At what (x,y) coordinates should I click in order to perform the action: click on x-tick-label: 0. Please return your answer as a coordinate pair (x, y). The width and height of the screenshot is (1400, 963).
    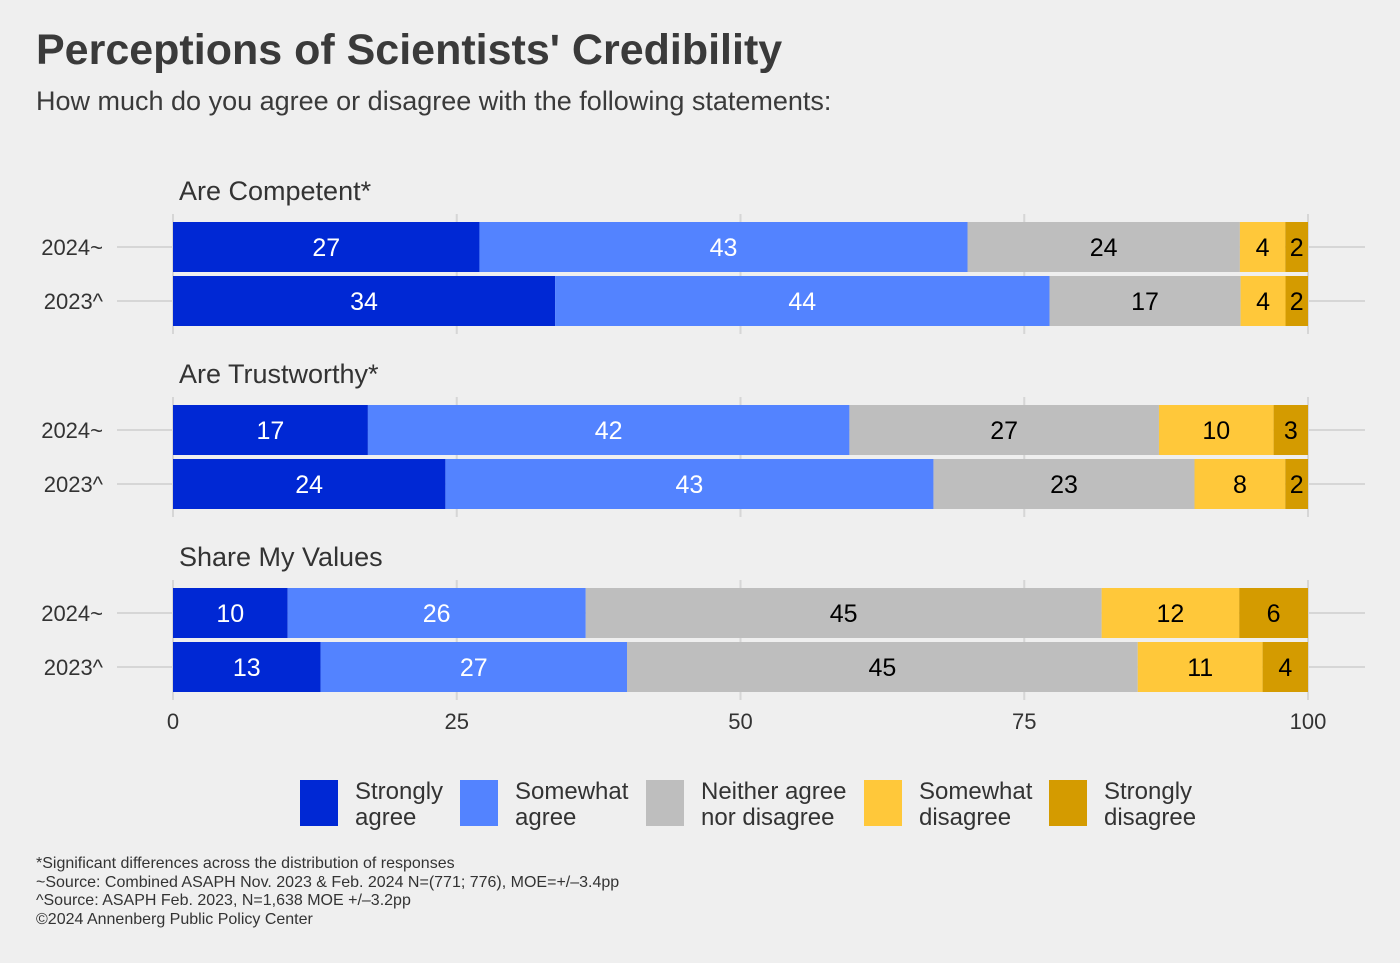
    Looking at the image, I should click on (173, 721).